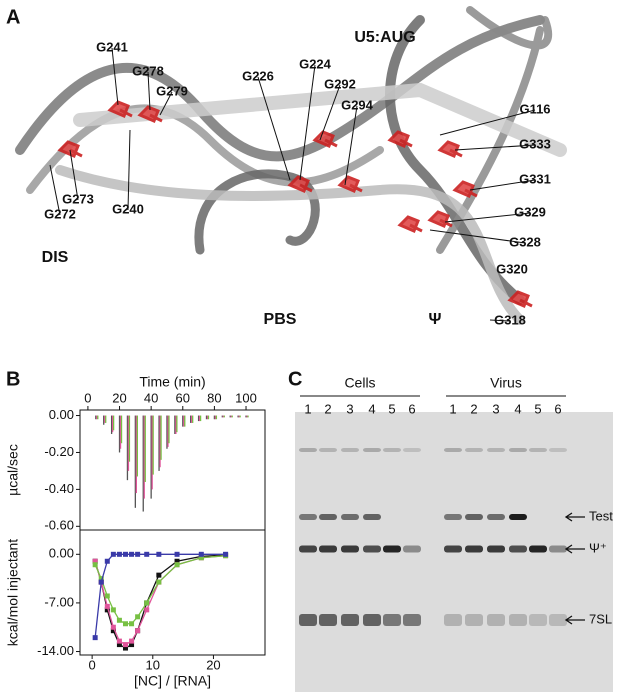 This screenshot has height=700, width=621. What do you see at coordinates (349, 408) in the screenshot?
I see `lane-label: 3` at bounding box center [349, 408].